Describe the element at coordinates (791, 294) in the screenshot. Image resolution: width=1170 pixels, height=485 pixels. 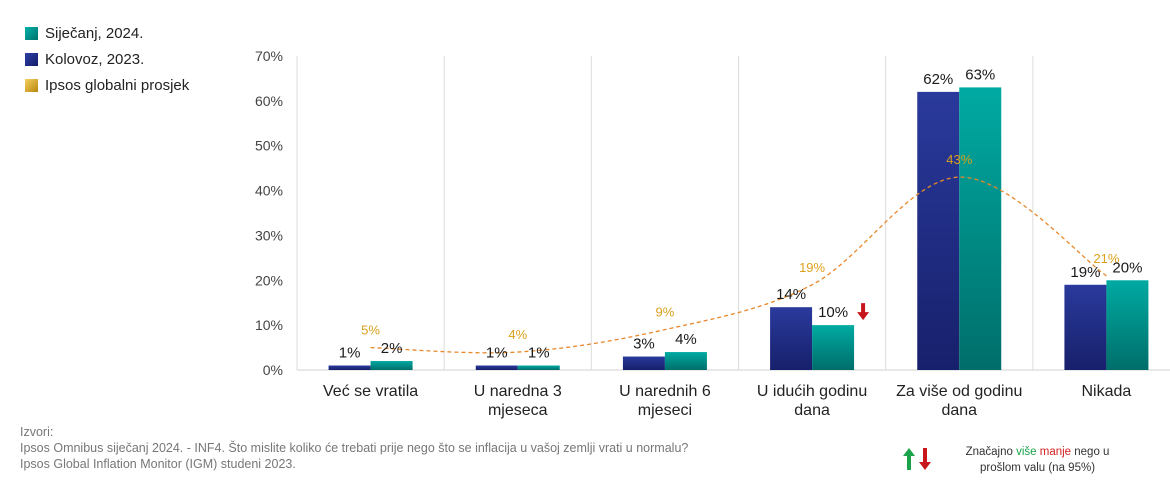
I see `data-label-aug-2023: 14%` at that location.